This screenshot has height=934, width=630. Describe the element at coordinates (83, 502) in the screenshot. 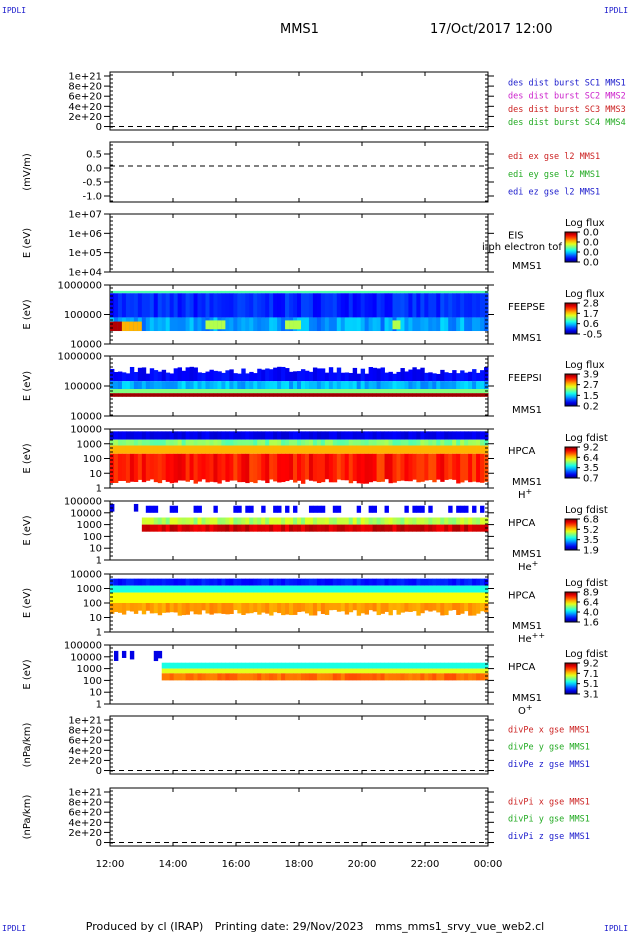

I see `y-tick-label: 100000` at that location.